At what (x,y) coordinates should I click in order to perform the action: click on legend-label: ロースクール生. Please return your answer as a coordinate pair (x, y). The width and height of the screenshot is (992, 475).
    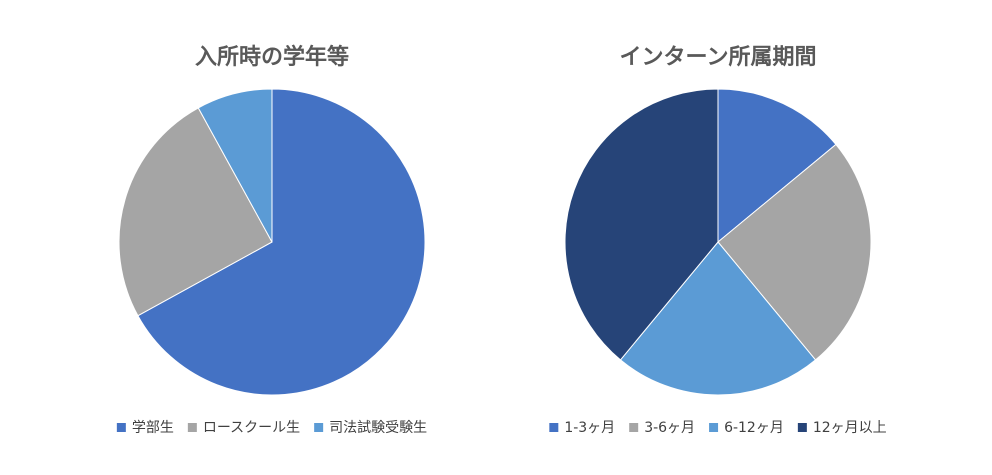
    Looking at the image, I should click on (251, 428).